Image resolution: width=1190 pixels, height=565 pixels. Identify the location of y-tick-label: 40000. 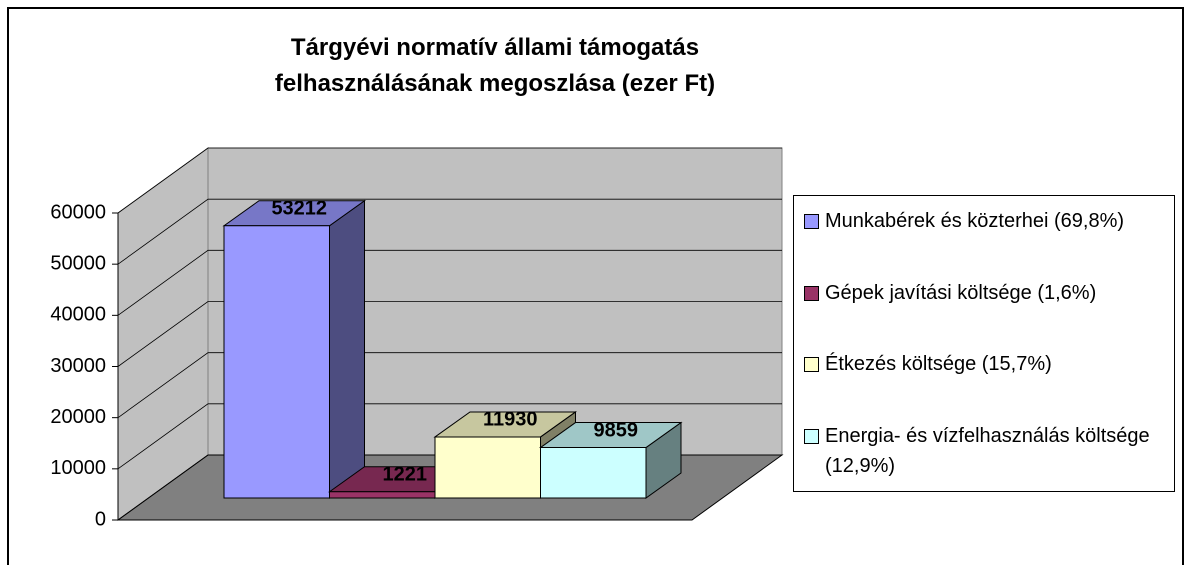
(78, 315).